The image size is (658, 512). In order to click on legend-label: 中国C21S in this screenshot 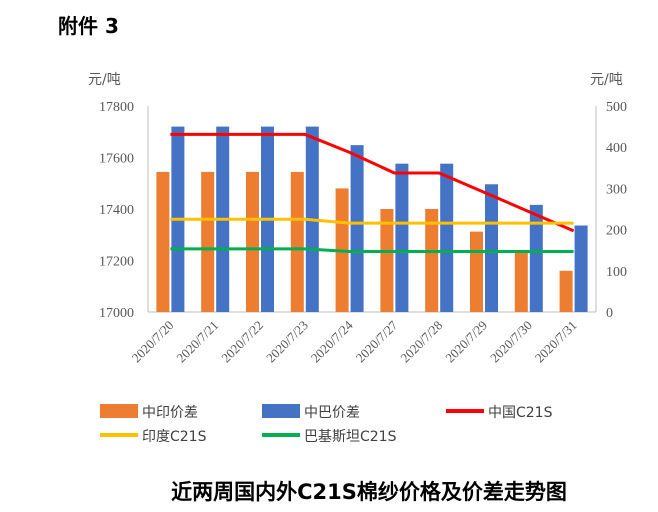, I will do `click(520, 413)`.